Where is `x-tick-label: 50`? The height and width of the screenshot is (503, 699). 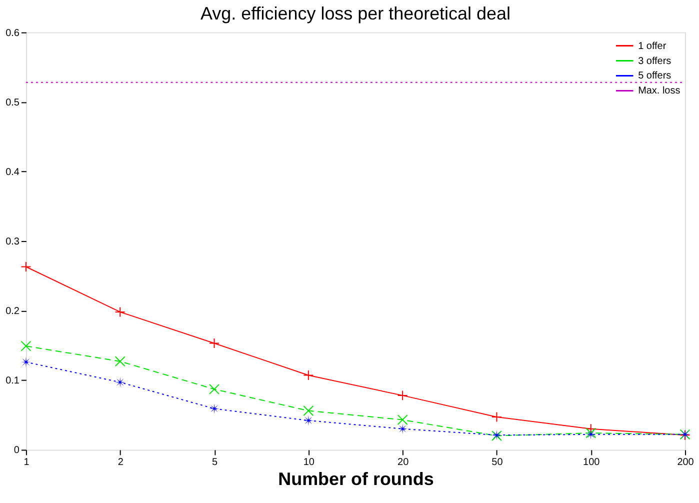 x-tick-label: 50 is located at coordinates (498, 462).